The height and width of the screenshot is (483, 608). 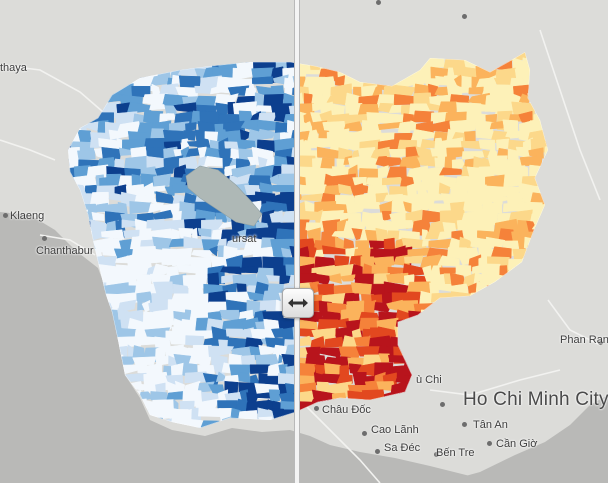 I want to click on label-chau-doc: Châu Đốc, so click(x=346, y=410).